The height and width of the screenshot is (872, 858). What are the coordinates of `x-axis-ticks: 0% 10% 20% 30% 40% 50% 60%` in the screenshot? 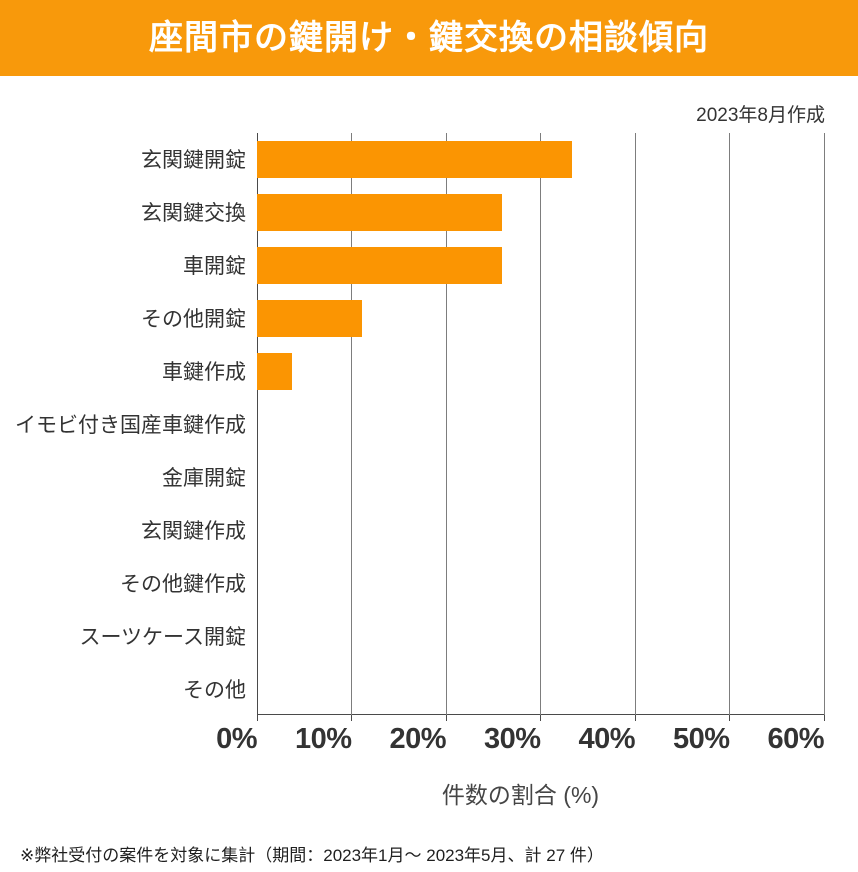 It's located at (520, 735).